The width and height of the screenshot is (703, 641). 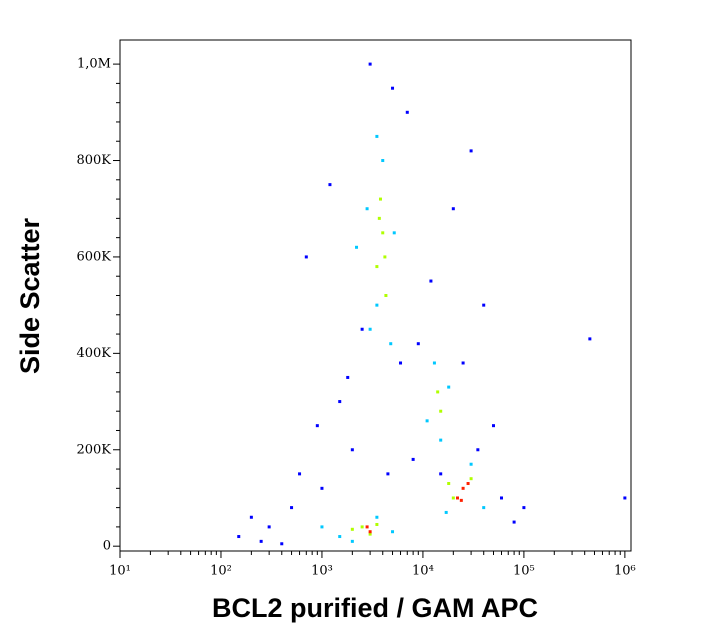 What do you see at coordinates (93, 160) in the screenshot?
I see `y-tick-label: 800K` at bounding box center [93, 160].